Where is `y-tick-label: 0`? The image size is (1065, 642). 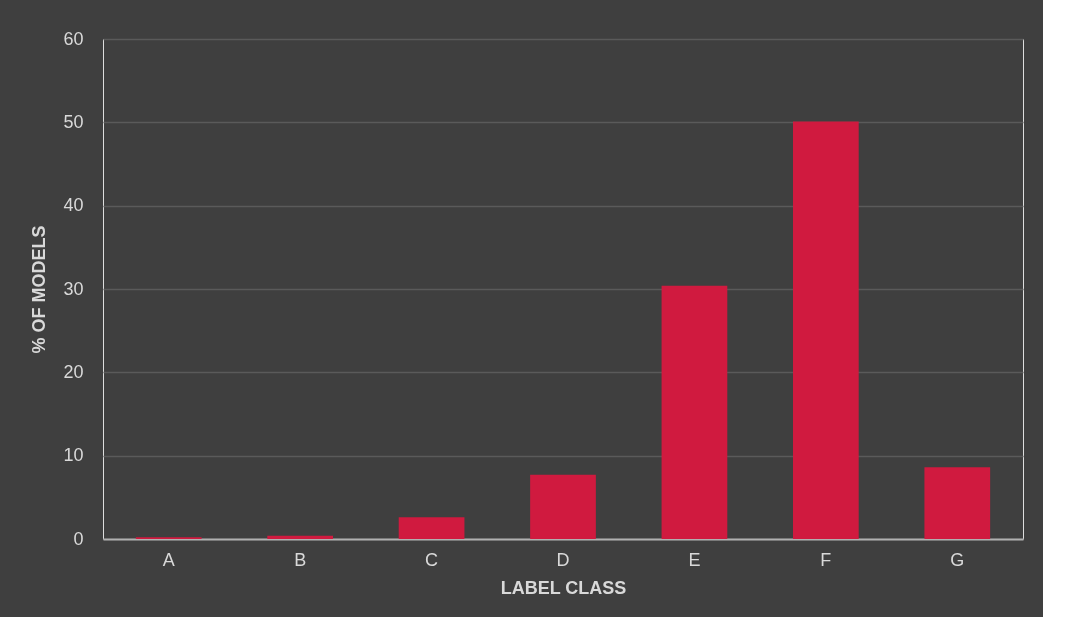
y-tick-label: 0 is located at coordinates (78, 538).